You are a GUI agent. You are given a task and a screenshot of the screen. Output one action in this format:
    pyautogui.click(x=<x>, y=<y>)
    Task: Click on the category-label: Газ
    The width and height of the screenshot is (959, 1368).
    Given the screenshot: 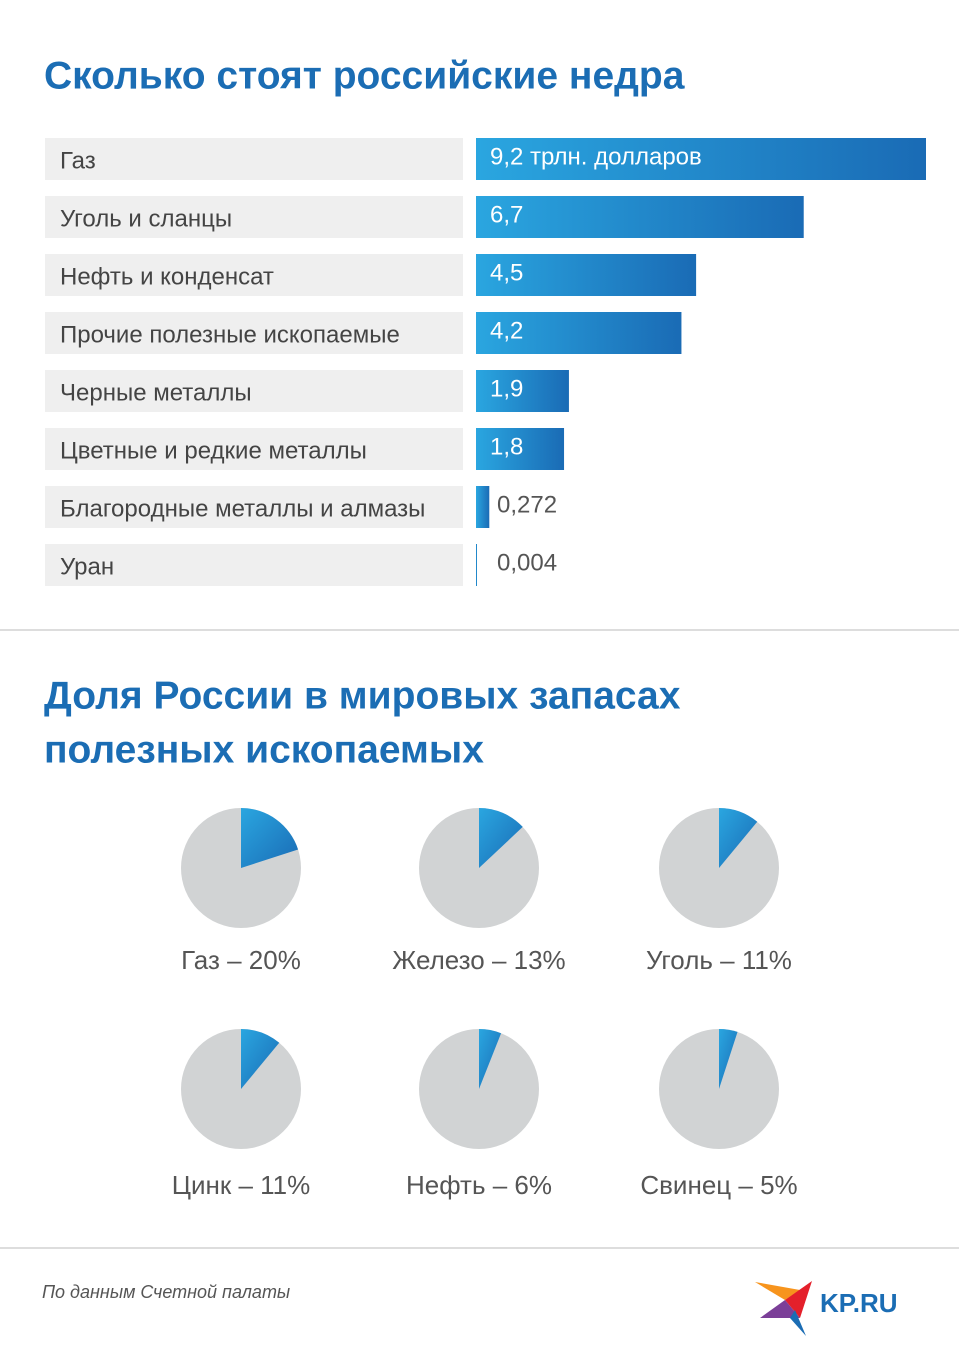 What is the action you would take?
    pyautogui.click(x=78, y=160)
    